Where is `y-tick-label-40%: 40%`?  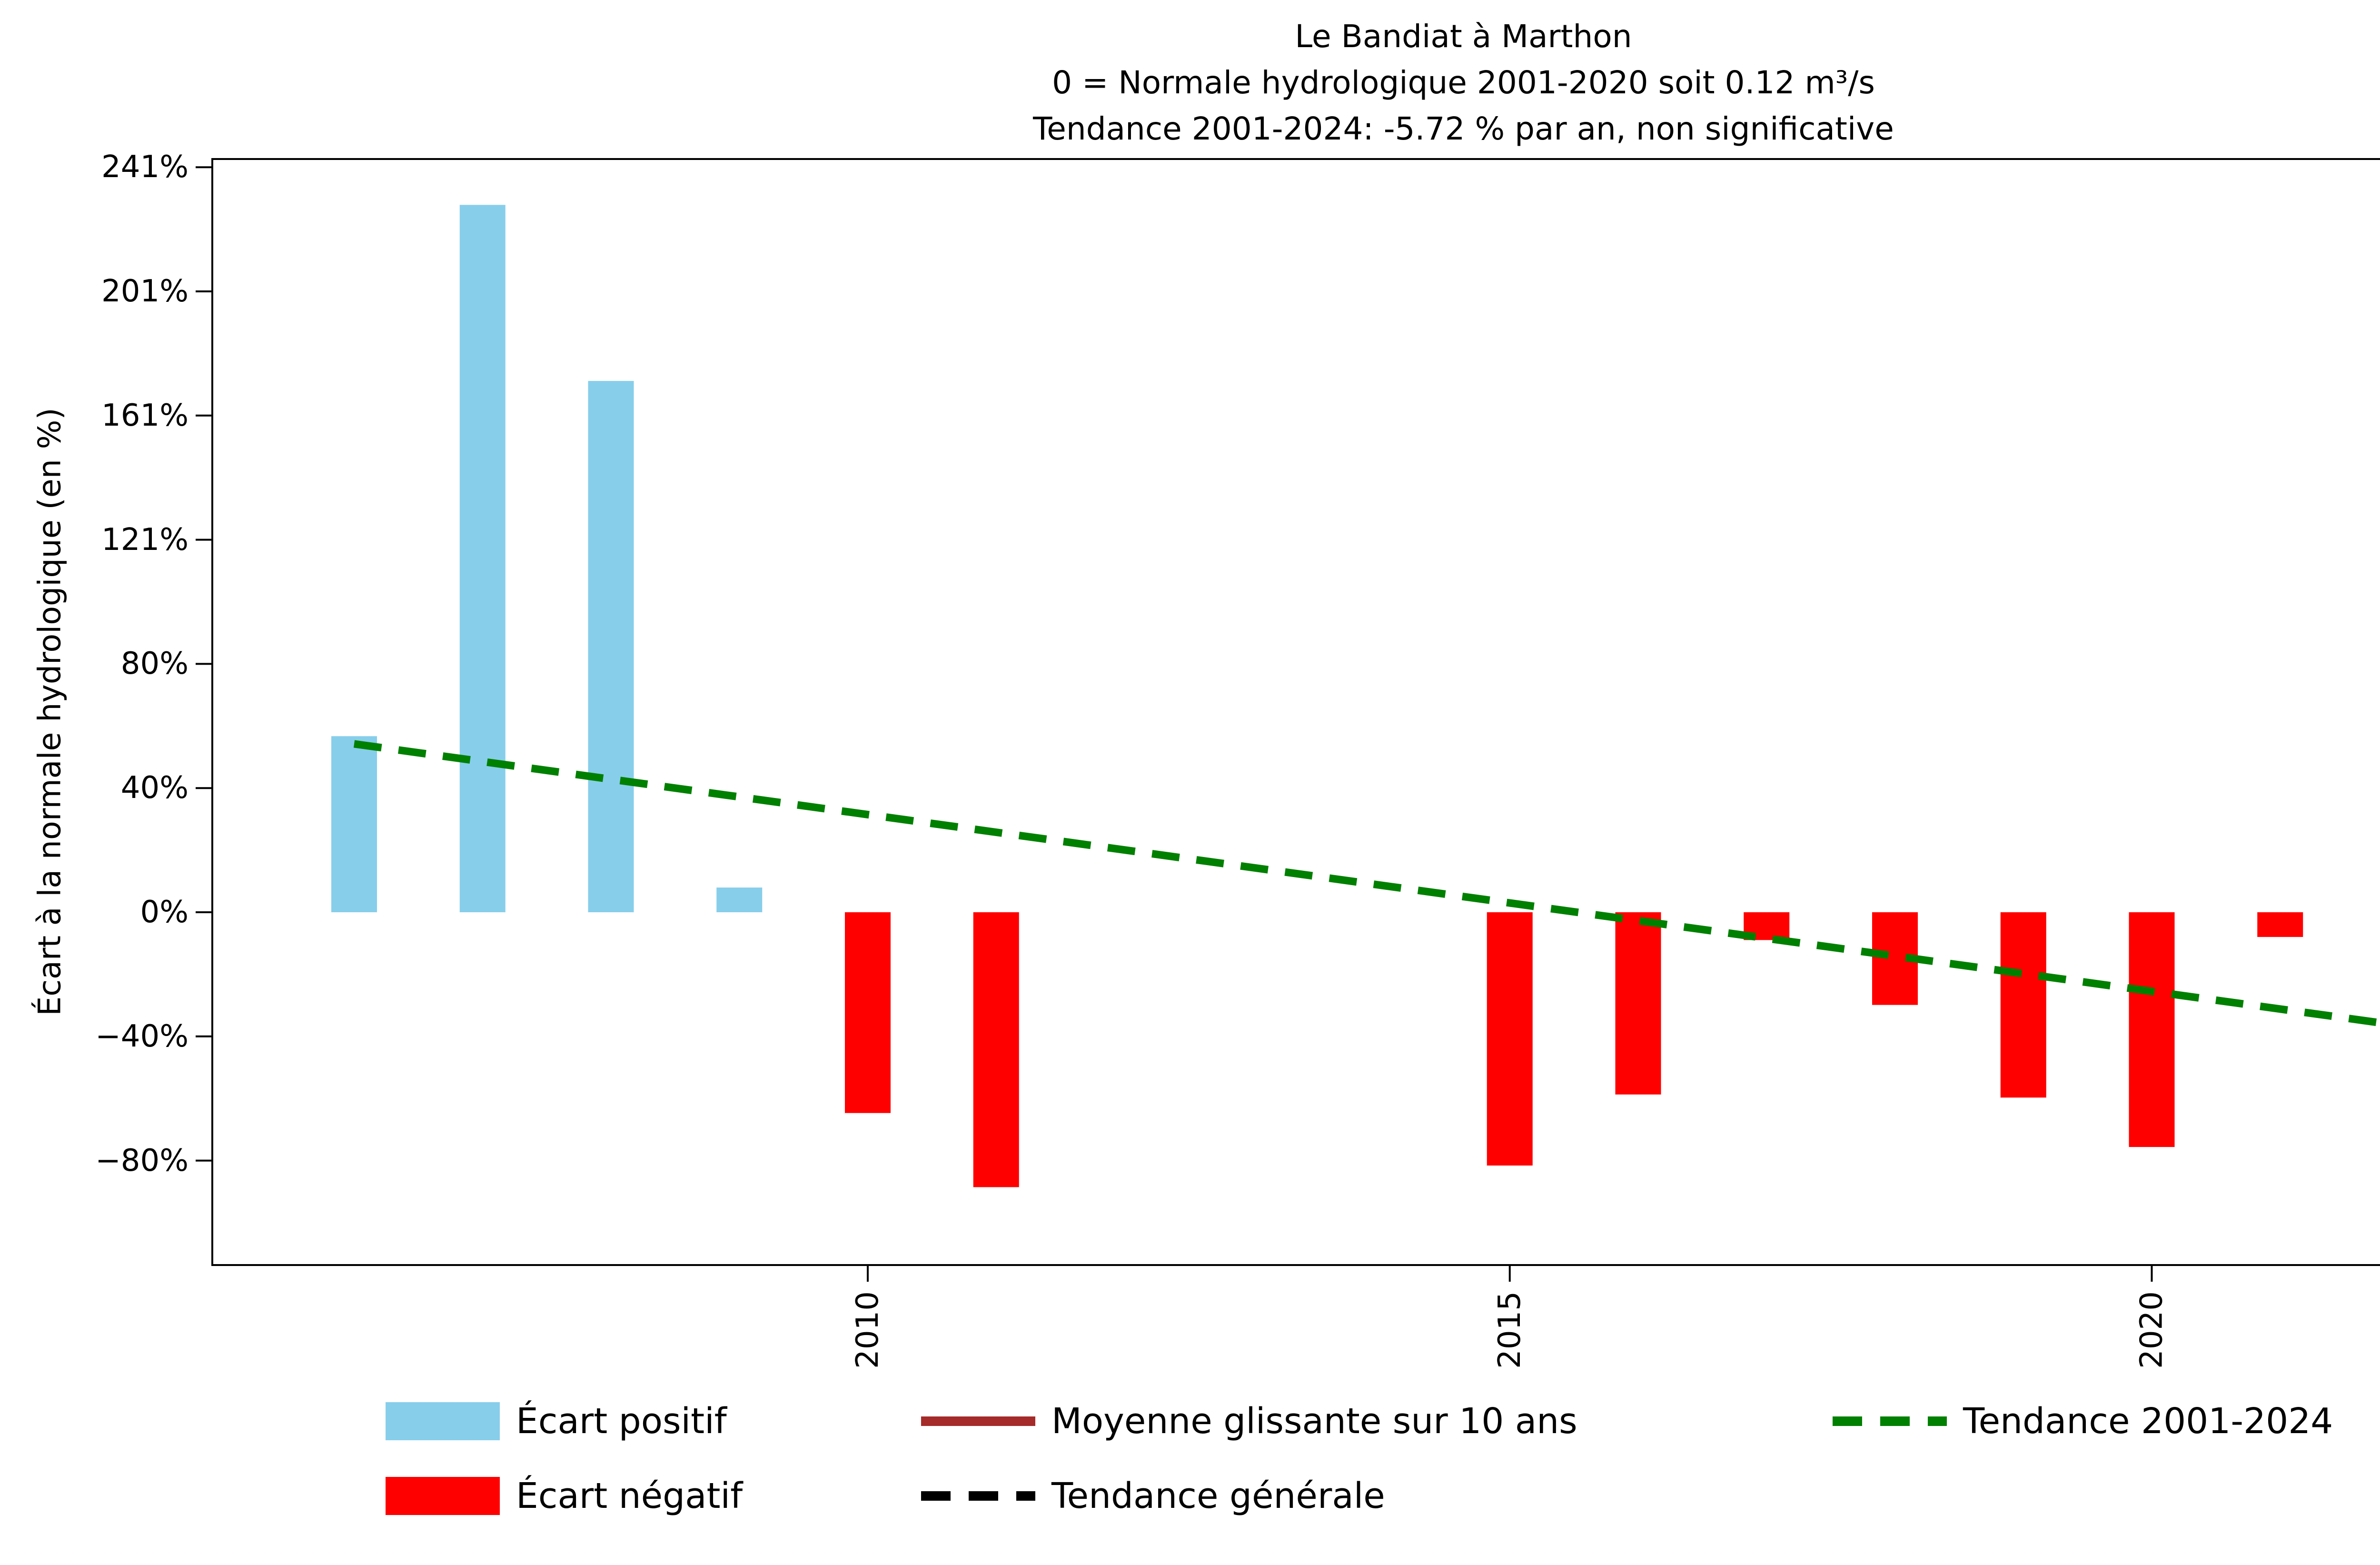 y-tick-label-40%: 40% is located at coordinates (154, 788).